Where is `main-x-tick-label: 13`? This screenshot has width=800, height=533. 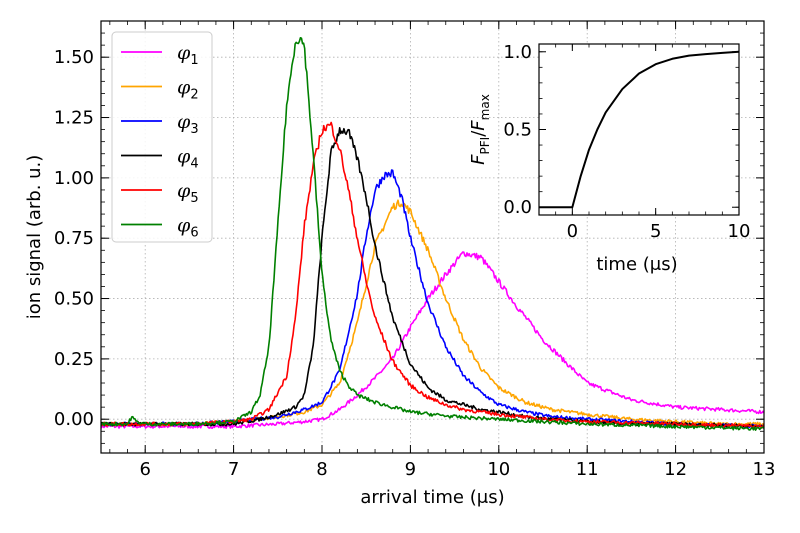
main-x-tick-label: 13 is located at coordinates (764, 469).